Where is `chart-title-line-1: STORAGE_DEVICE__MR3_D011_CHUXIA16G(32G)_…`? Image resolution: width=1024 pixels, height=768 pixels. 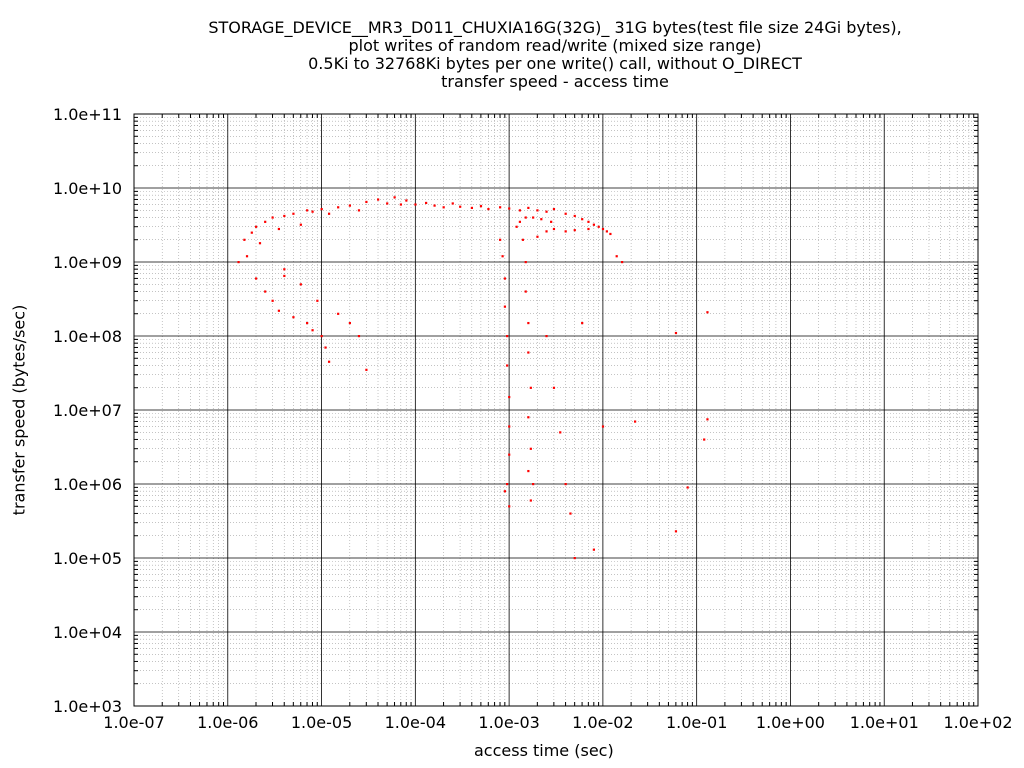 chart-title-line-1: STORAGE_DEVICE__MR3_D011_CHUXIA16G(32G)_… is located at coordinates (555, 27).